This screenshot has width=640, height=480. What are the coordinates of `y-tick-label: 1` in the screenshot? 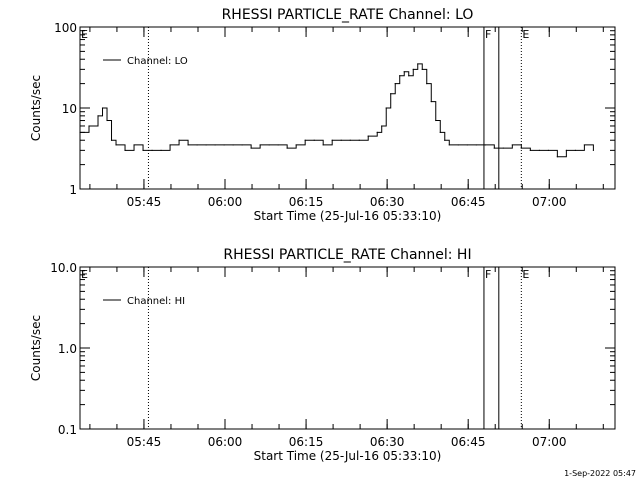 It's located at (73, 190).